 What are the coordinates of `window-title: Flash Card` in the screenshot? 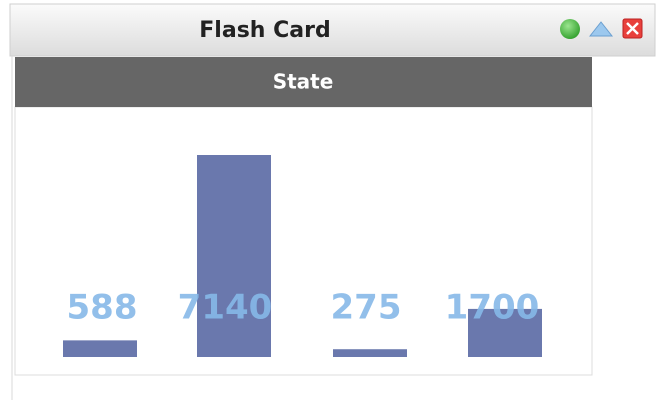 It's located at (264, 30).